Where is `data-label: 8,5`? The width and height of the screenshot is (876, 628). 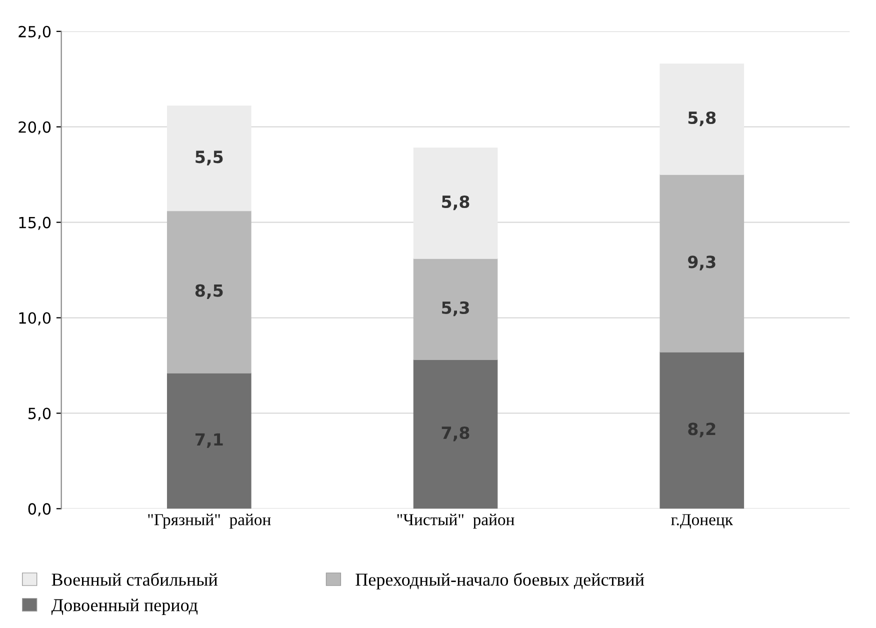 data-label: 8,5 is located at coordinates (209, 291).